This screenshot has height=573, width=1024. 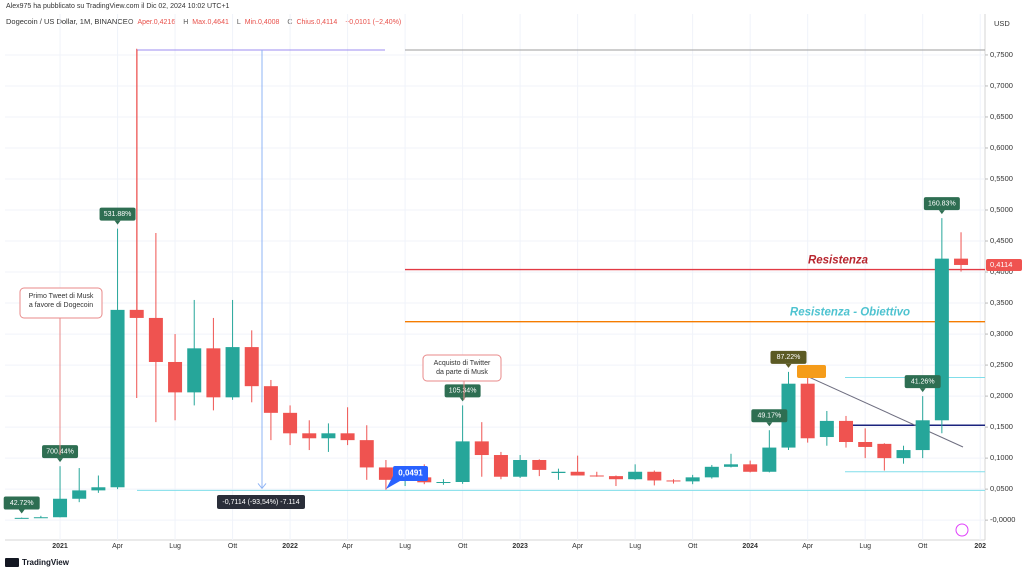 I want to click on y-tick-label: 0,6500, so click(x=1001, y=116).